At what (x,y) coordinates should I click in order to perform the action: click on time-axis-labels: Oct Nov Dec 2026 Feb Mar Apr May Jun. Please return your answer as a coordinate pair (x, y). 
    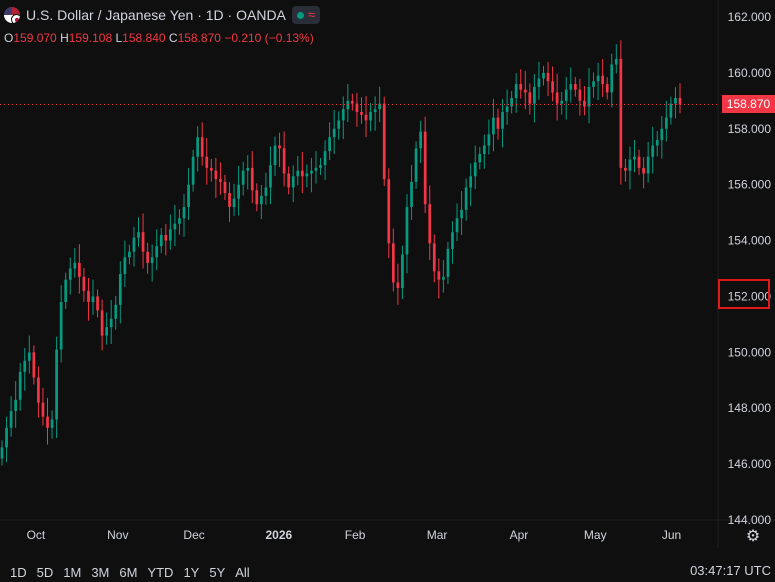
    Looking at the image, I should click on (354, 535).